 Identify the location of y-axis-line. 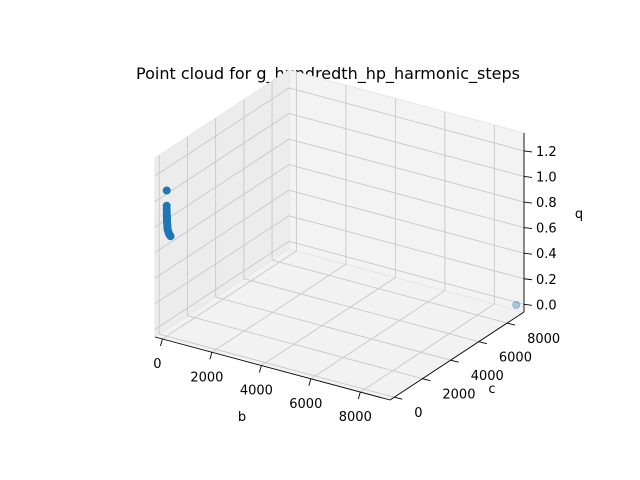
(457, 356).